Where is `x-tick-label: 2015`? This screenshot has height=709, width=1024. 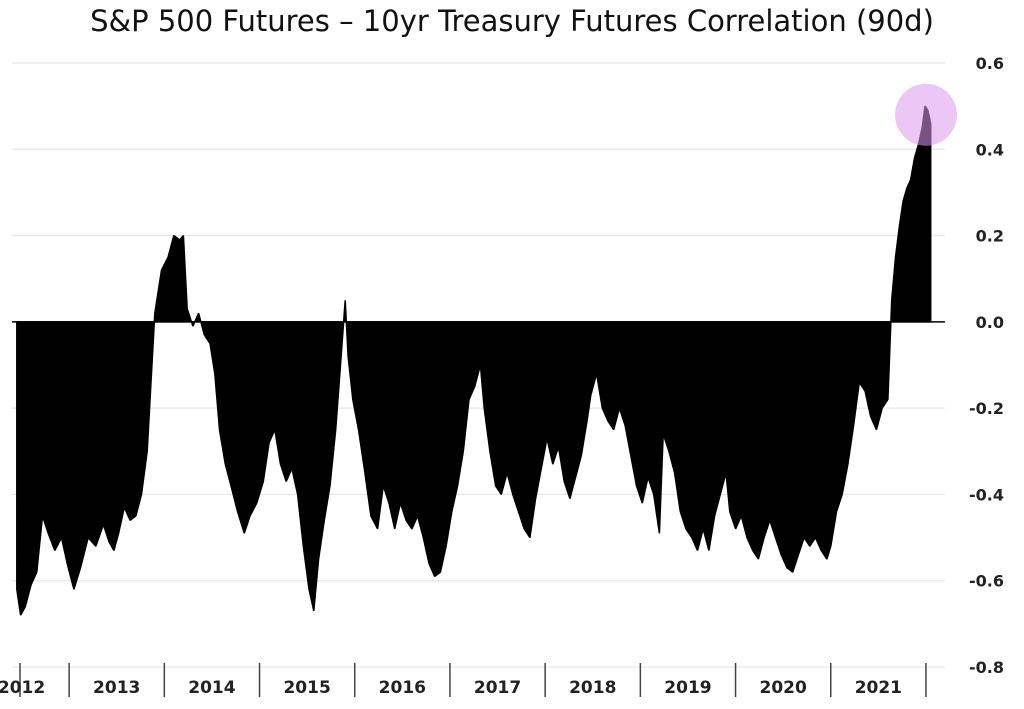 x-tick-label: 2015 is located at coordinates (306, 688).